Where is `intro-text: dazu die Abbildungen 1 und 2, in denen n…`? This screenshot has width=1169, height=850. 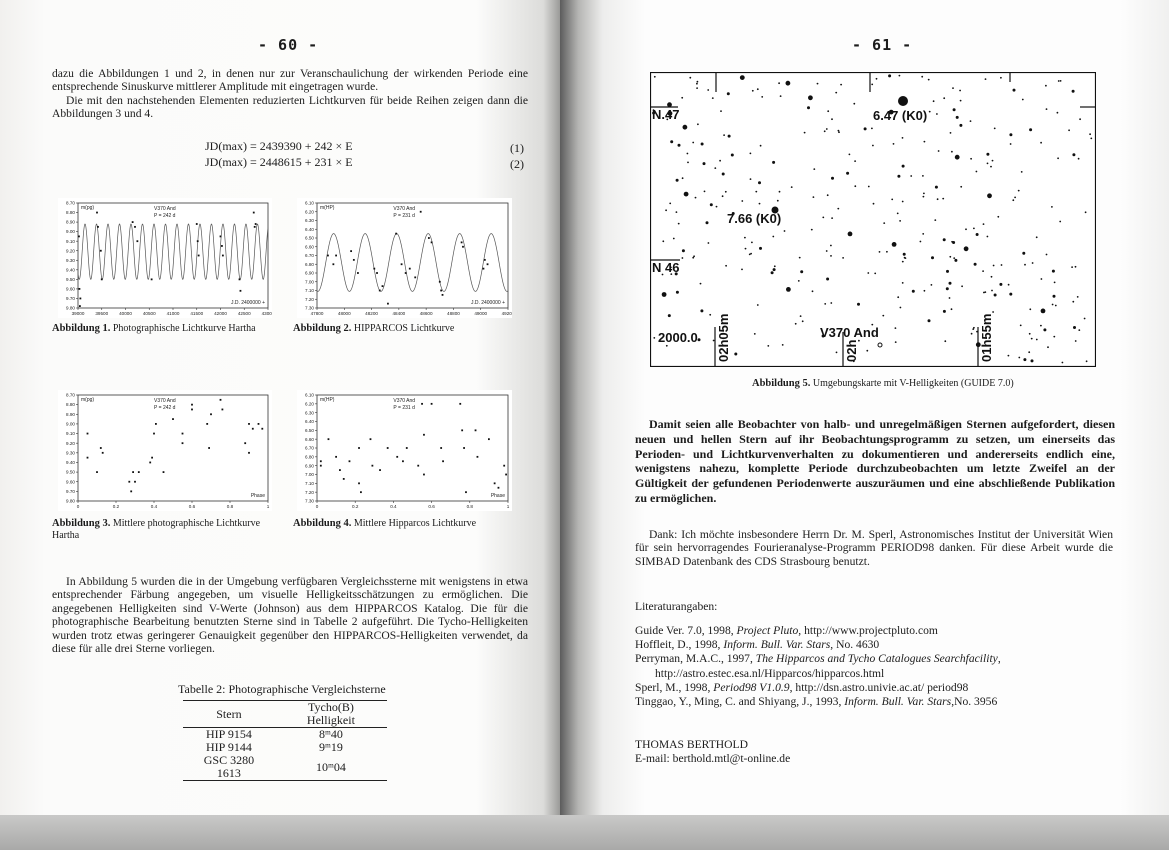
intro-text: dazu die Abbildungen 1 und 2, in denen n… is located at coordinates (290, 94).